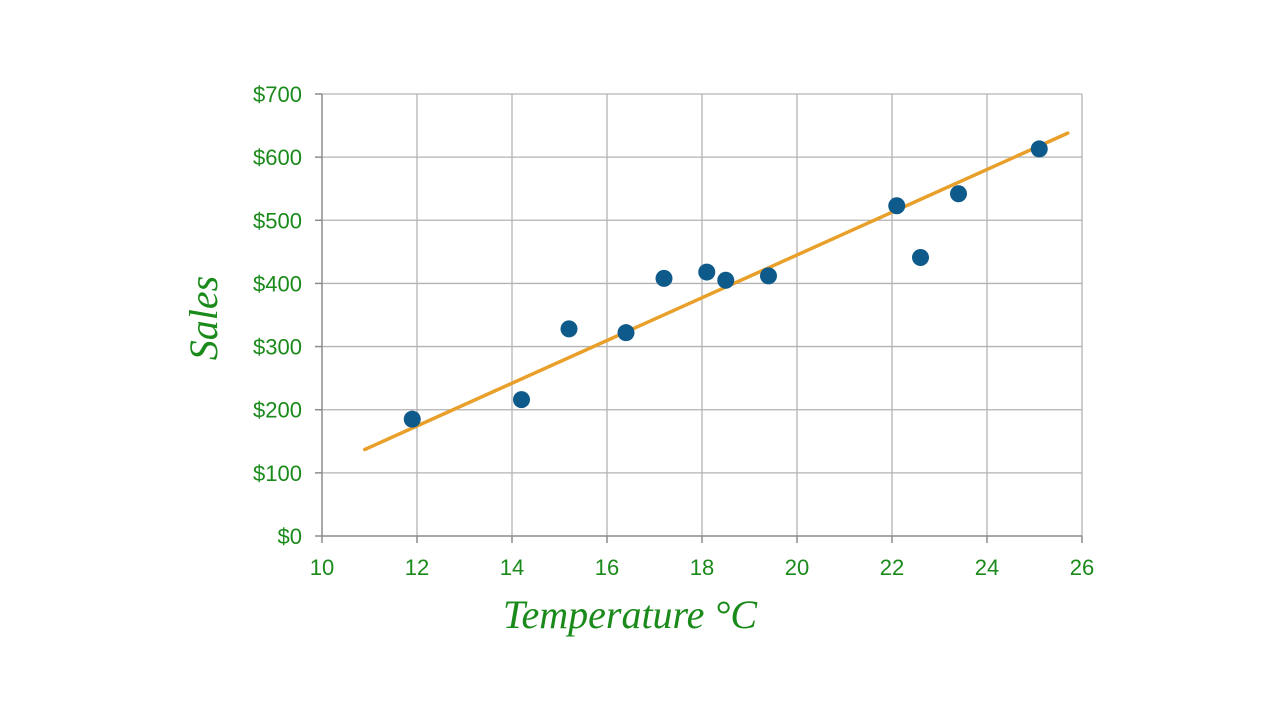  I want to click on y-tick-label: $300, so click(277, 347).